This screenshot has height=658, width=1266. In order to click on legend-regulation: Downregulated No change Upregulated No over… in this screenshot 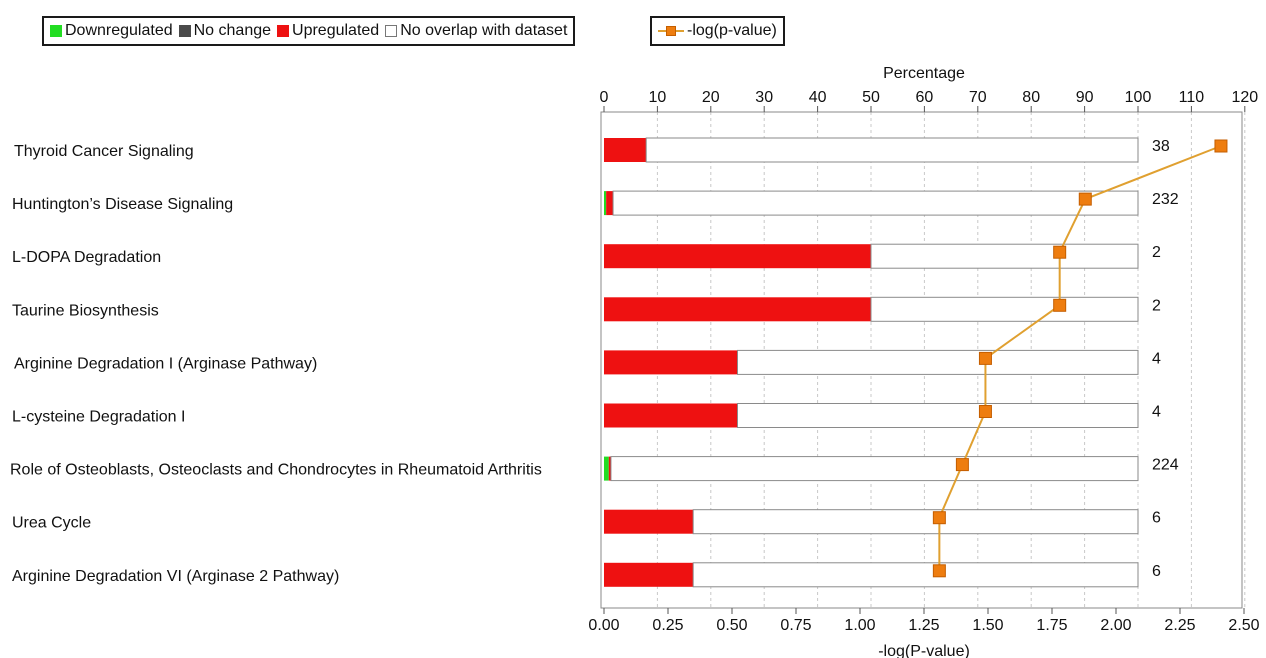, I will do `click(309, 31)`.